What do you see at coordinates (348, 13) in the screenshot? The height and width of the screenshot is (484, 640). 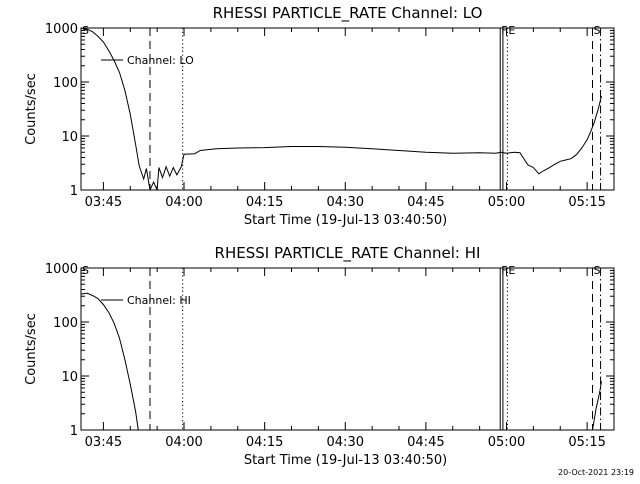 I see `chart-title: RHESSI PARTICLE_RATE Channel: LO` at bounding box center [348, 13].